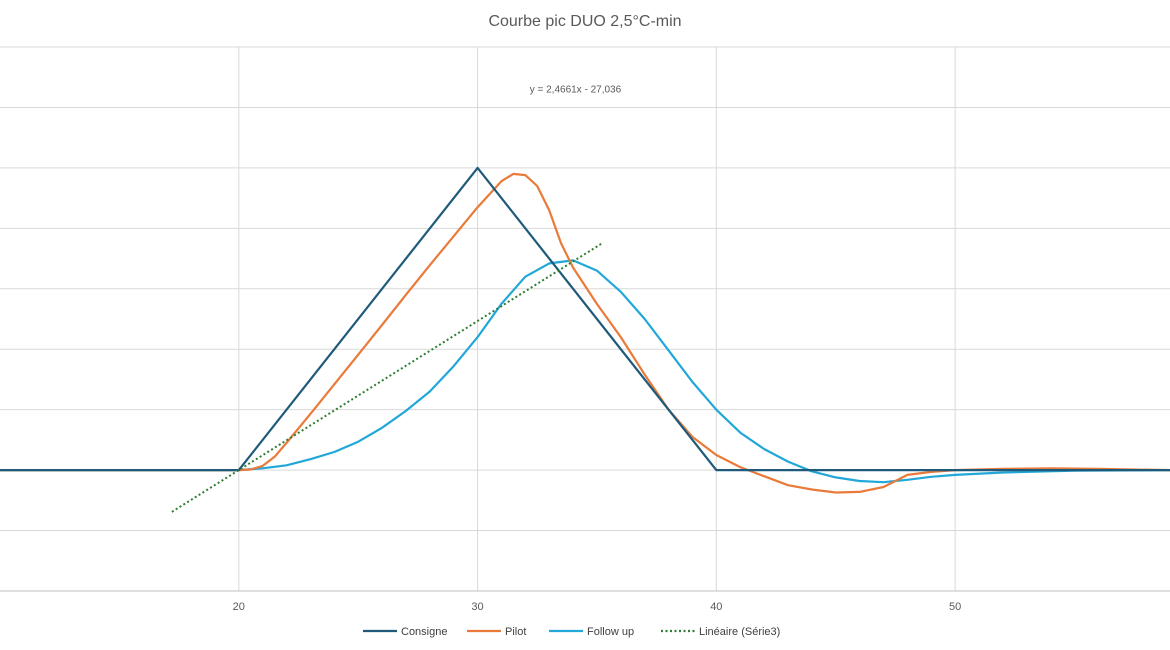 Image resolution: width=1170 pixels, height=650 pixels. Describe the element at coordinates (576, 89) in the screenshot. I see `trendline-equation: y = 2,4661x - 27,036` at that location.